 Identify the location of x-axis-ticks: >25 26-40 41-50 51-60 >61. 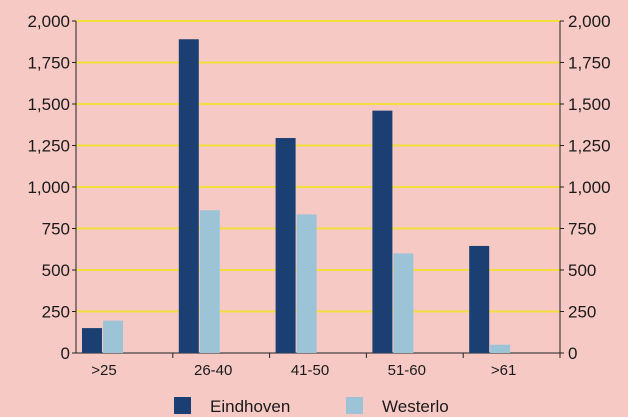
(303, 370).